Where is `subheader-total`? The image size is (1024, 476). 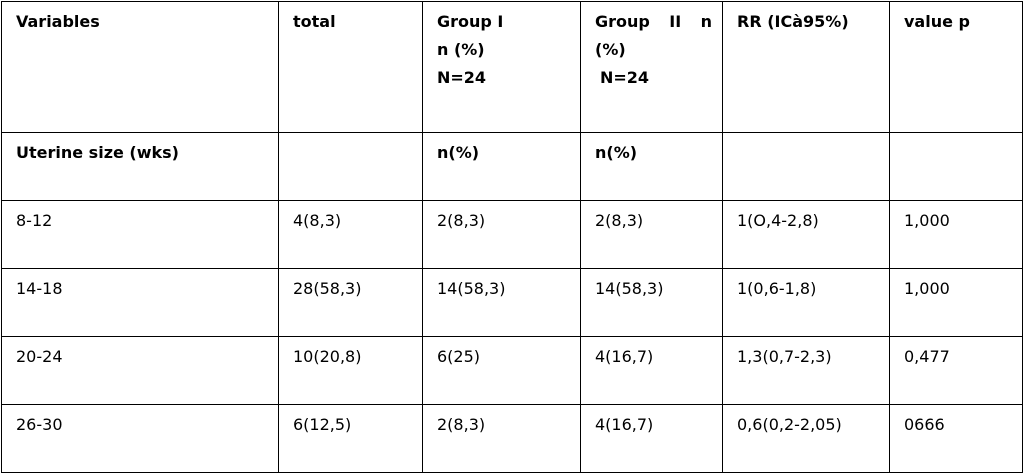 subheader-total is located at coordinates (350, 166).